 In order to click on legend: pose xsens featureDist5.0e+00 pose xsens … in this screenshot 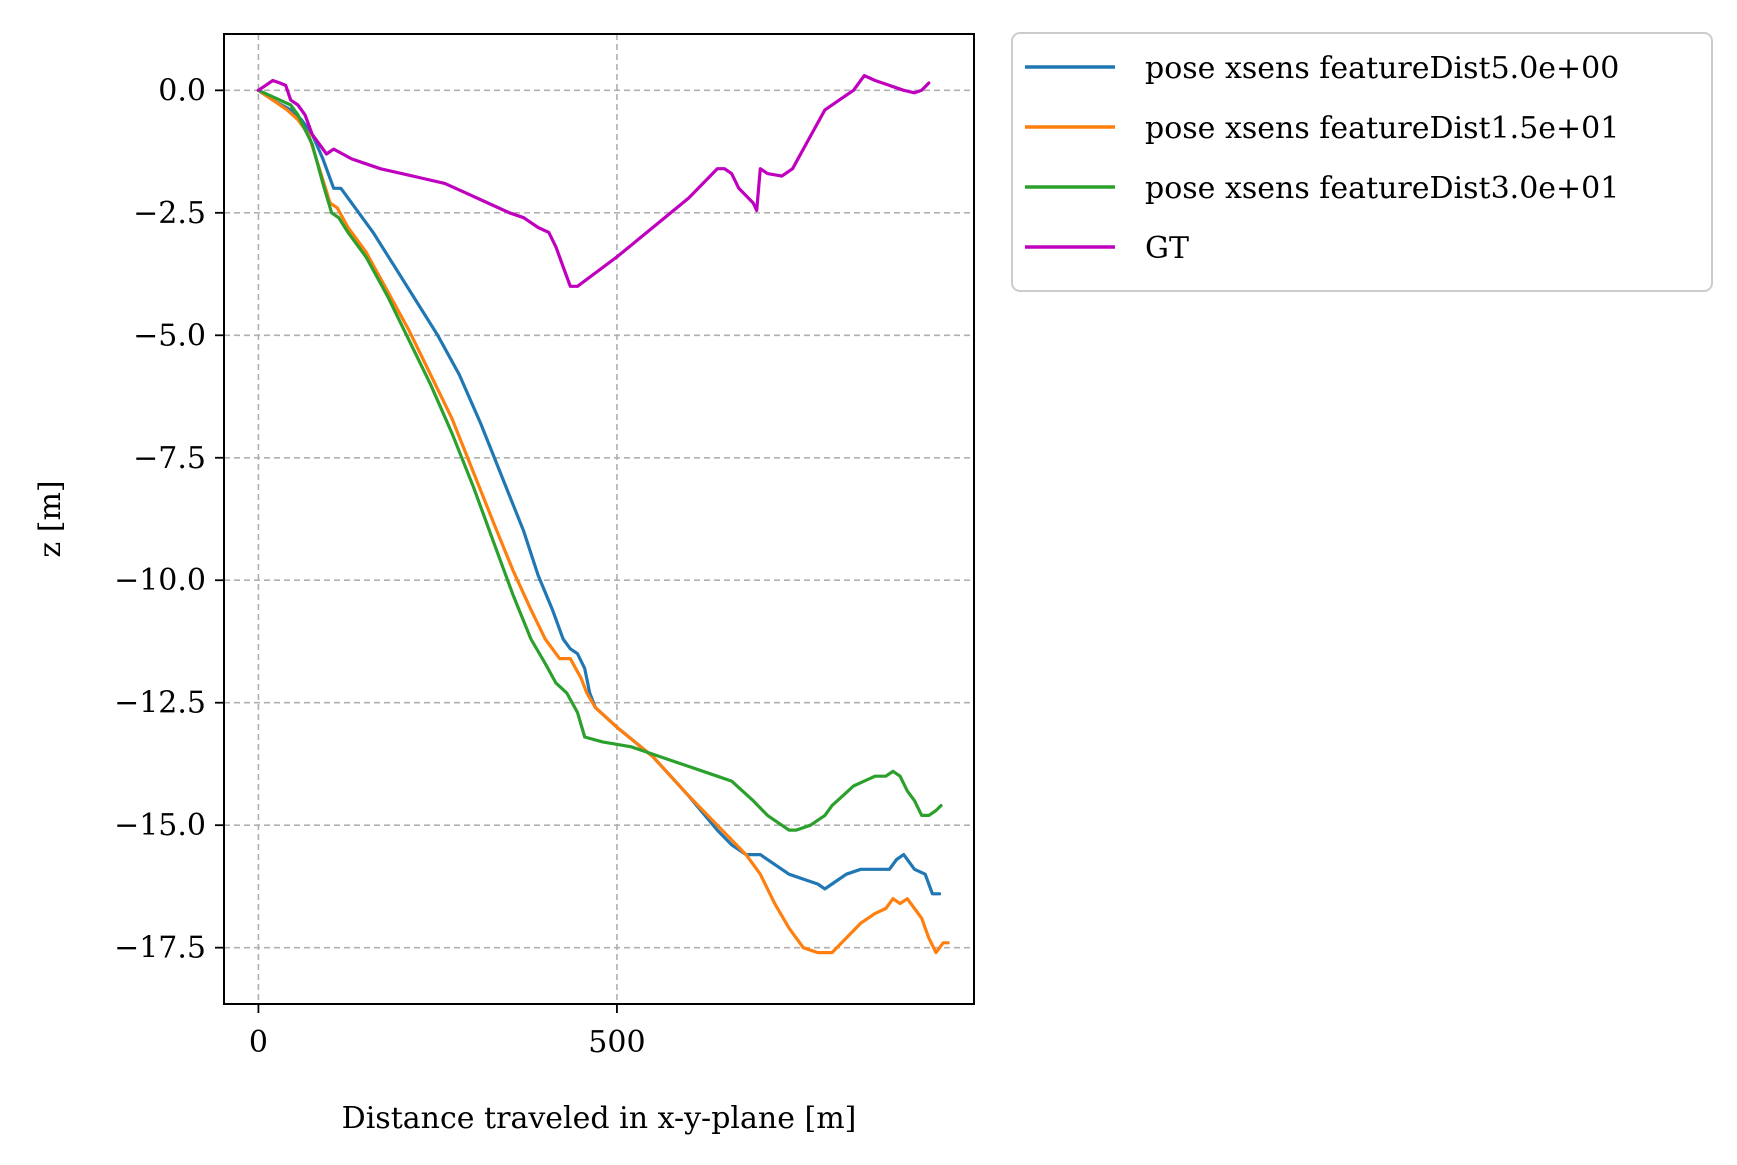, I will do `click(1362, 162)`.